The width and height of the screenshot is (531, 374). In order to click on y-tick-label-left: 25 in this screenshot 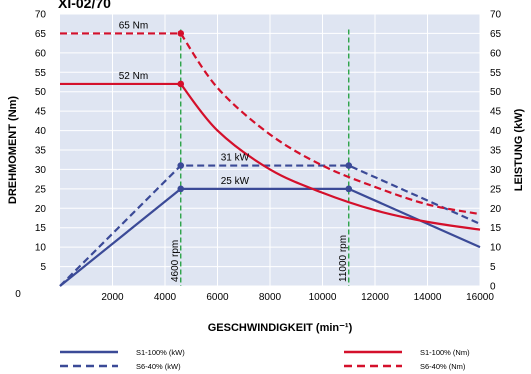, I will do `click(41, 189)`.